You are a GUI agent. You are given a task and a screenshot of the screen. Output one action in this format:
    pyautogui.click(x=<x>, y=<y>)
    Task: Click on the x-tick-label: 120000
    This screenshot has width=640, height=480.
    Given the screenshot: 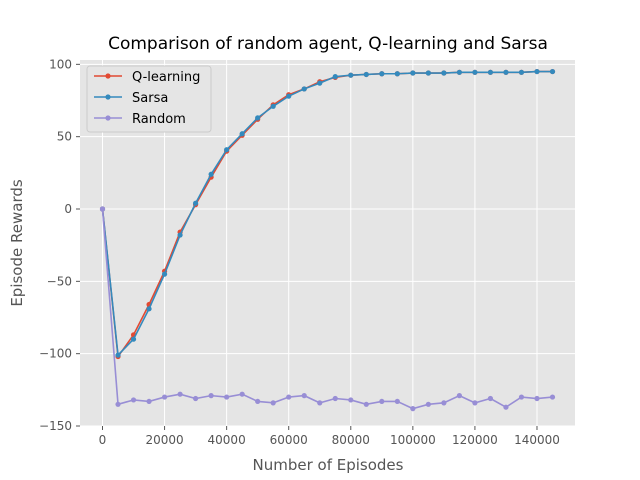 What is the action you would take?
    pyautogui.click(x=475, y=440)
    